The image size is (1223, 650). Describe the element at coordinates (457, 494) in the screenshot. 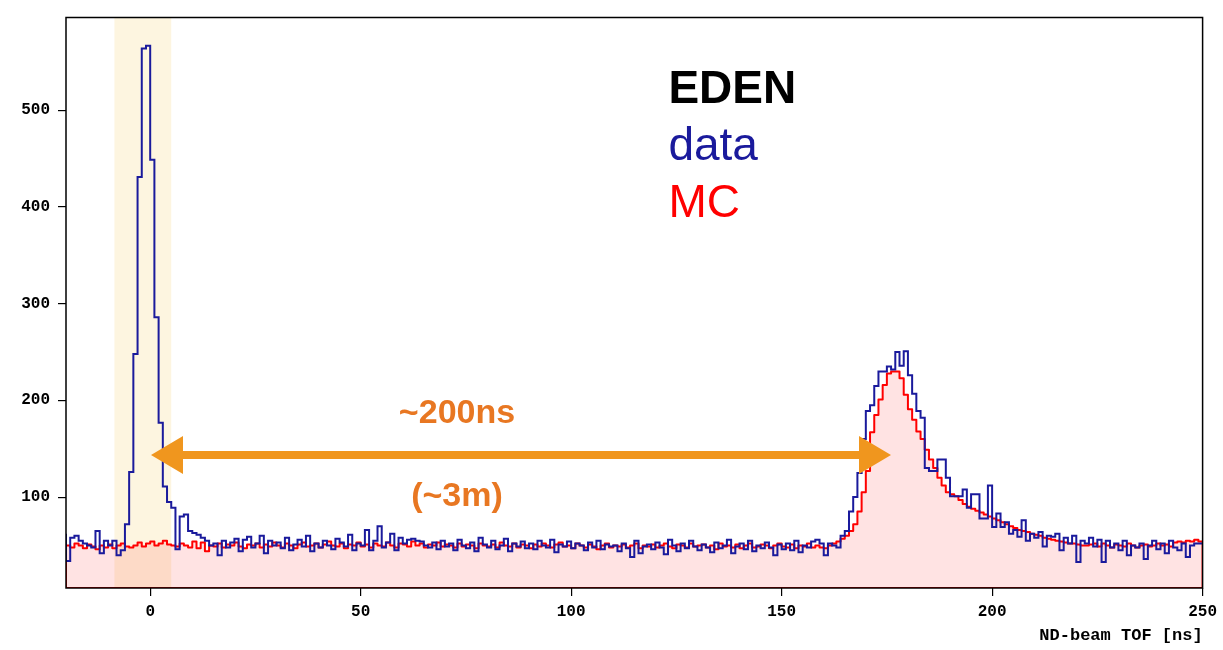

I see `annotation: (~3m)` at that location.